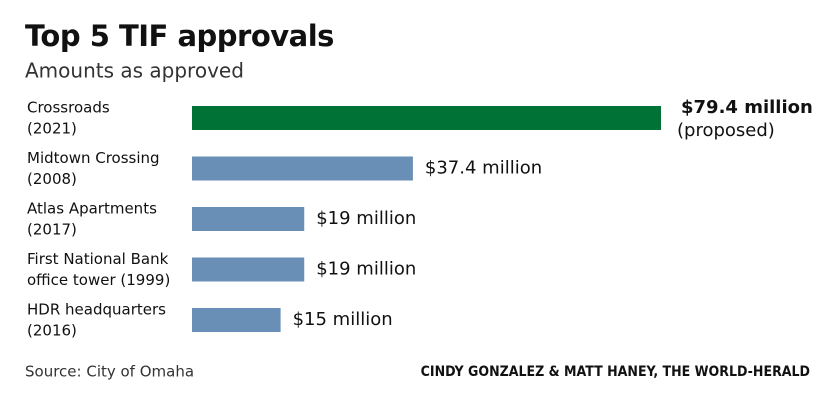 The image size is (833, 400). What do you see at coordinates (98, 280) in the screenshot?
I see `category-label: office tower (1999)` at bounding box center [98, 280].